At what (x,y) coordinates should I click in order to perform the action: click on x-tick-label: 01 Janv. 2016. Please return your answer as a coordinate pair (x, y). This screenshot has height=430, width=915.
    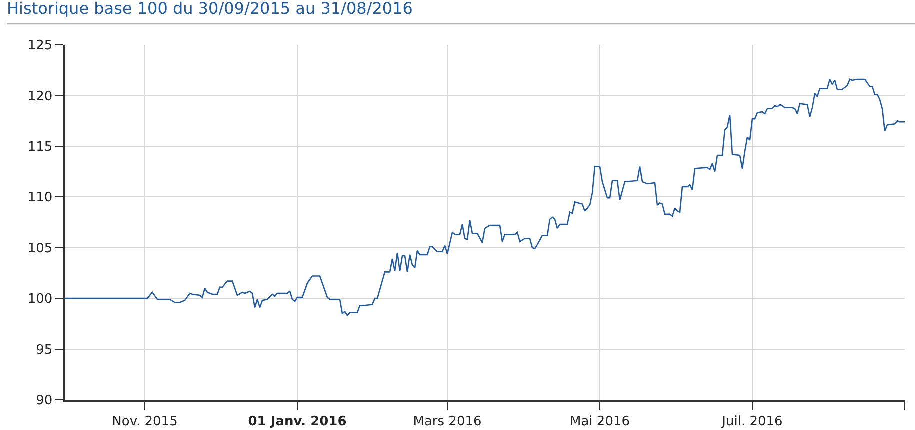
    Looking at the image, I should click on (297, 422).